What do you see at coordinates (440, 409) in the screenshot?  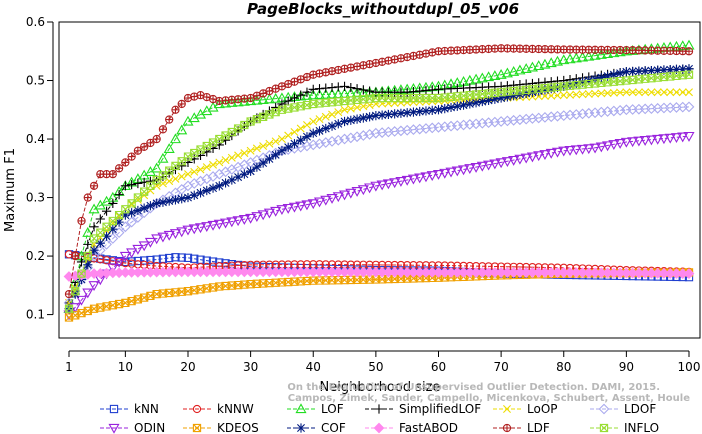 I see `legend-label-simplifiedlof: SimplifiedLOF` at bounding box center [440, 409].